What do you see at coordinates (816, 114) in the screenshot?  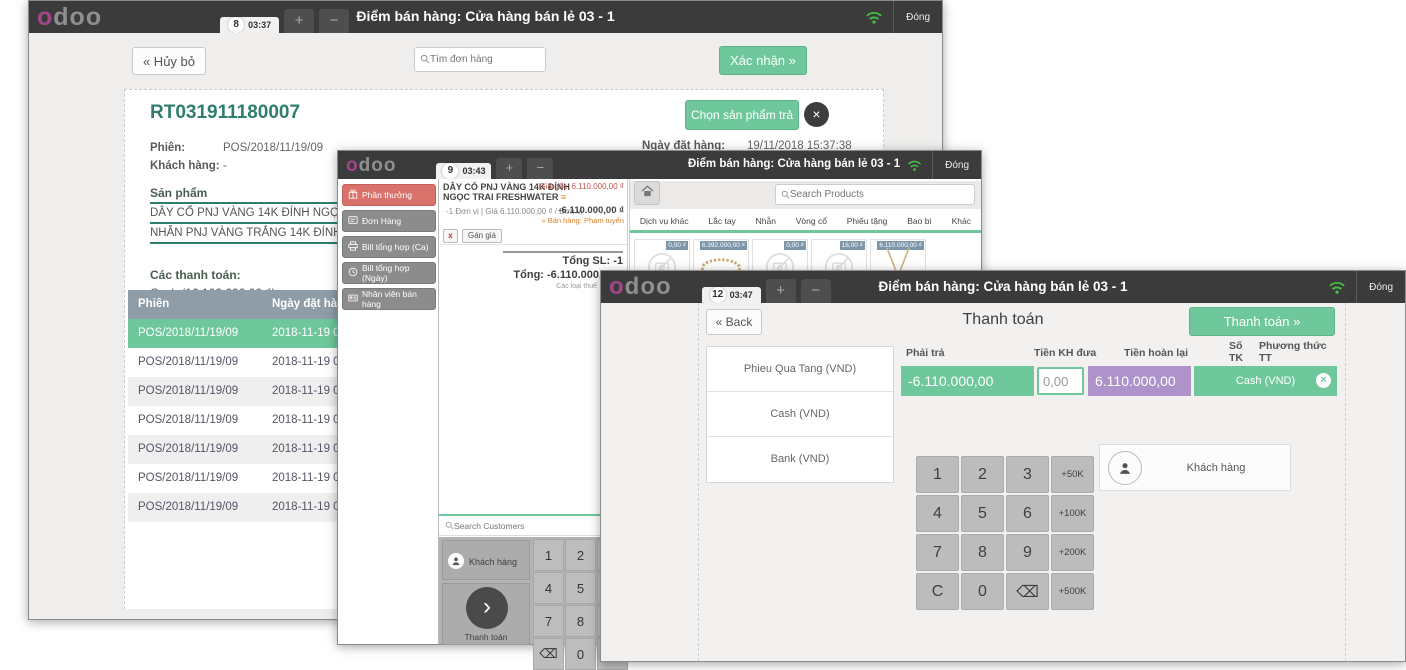 I see `close-panel-icon: ×` at bounding box center [816, 114].